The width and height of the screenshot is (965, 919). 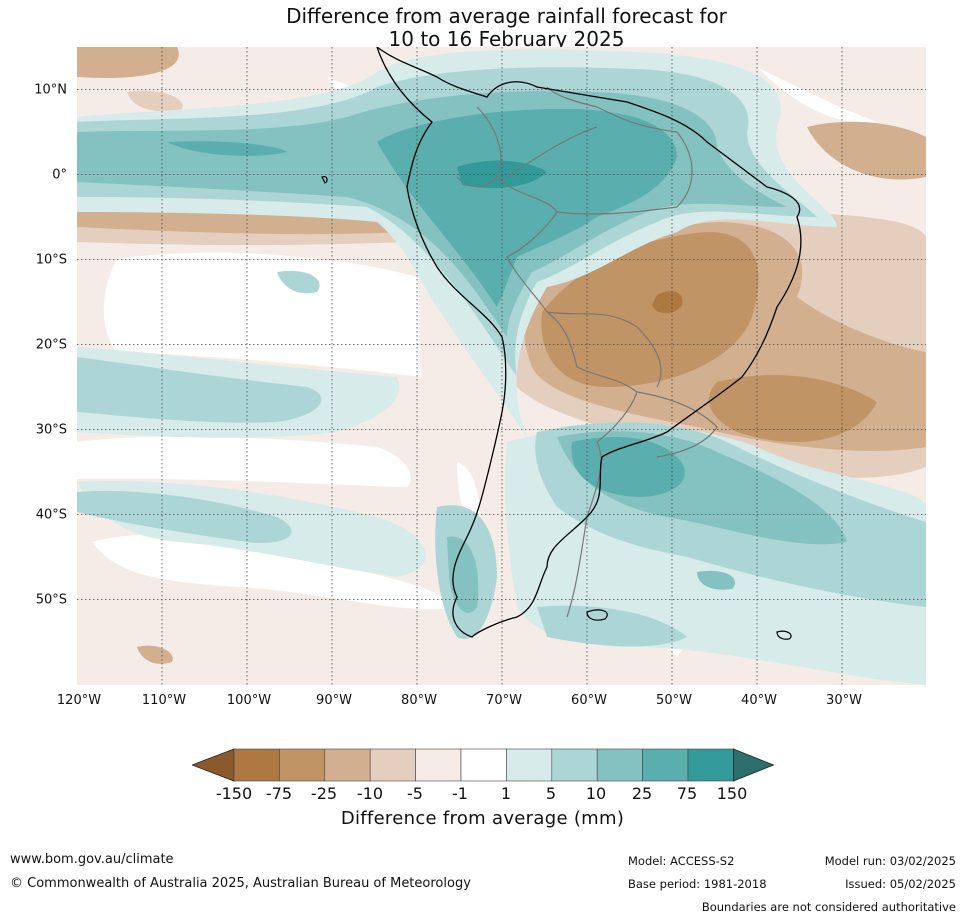 I want to click on lon-label-100w: 100°W, so click(x=249, y=700).